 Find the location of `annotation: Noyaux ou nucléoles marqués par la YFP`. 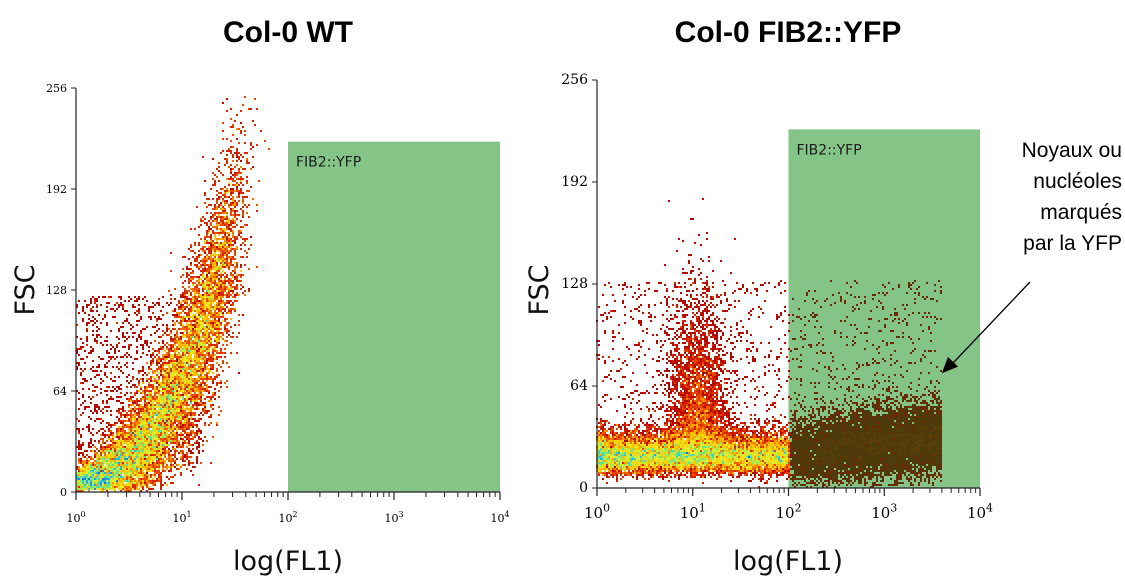

annotation: Noyaux ou nucléoles marqués par la YFP is located at coordinates (1031, 256).